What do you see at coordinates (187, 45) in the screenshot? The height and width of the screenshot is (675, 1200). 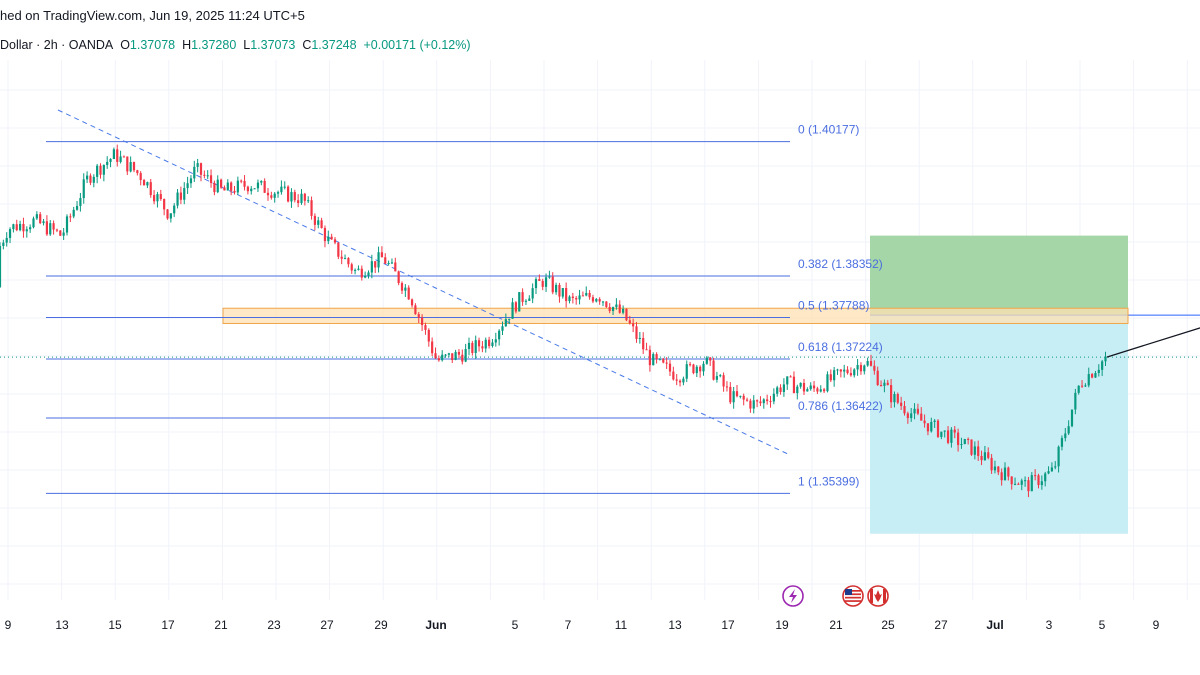 I see `high-label: H` at bounding box center [187, 45].